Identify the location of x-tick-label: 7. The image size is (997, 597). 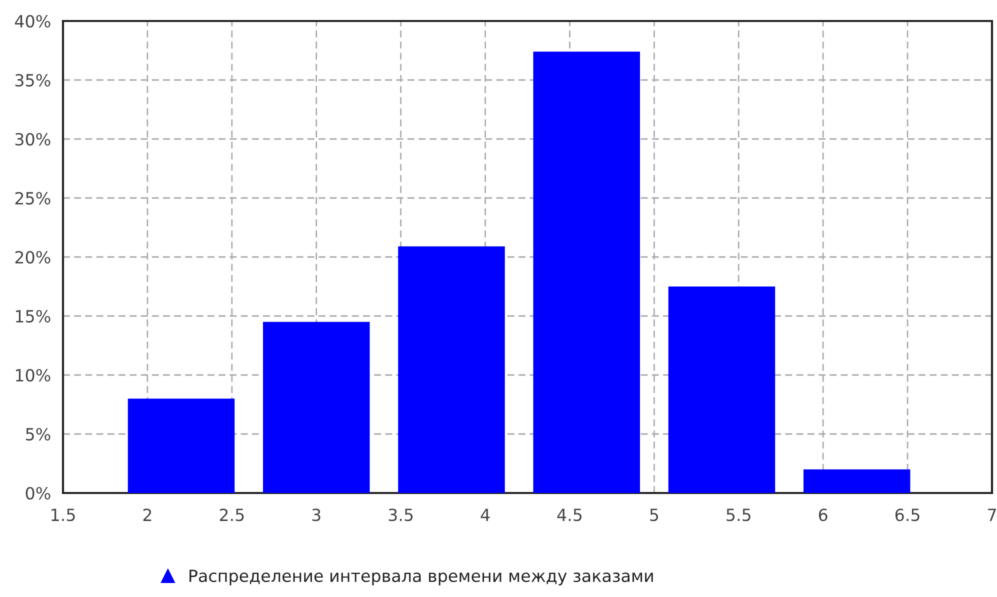
(992, 514).